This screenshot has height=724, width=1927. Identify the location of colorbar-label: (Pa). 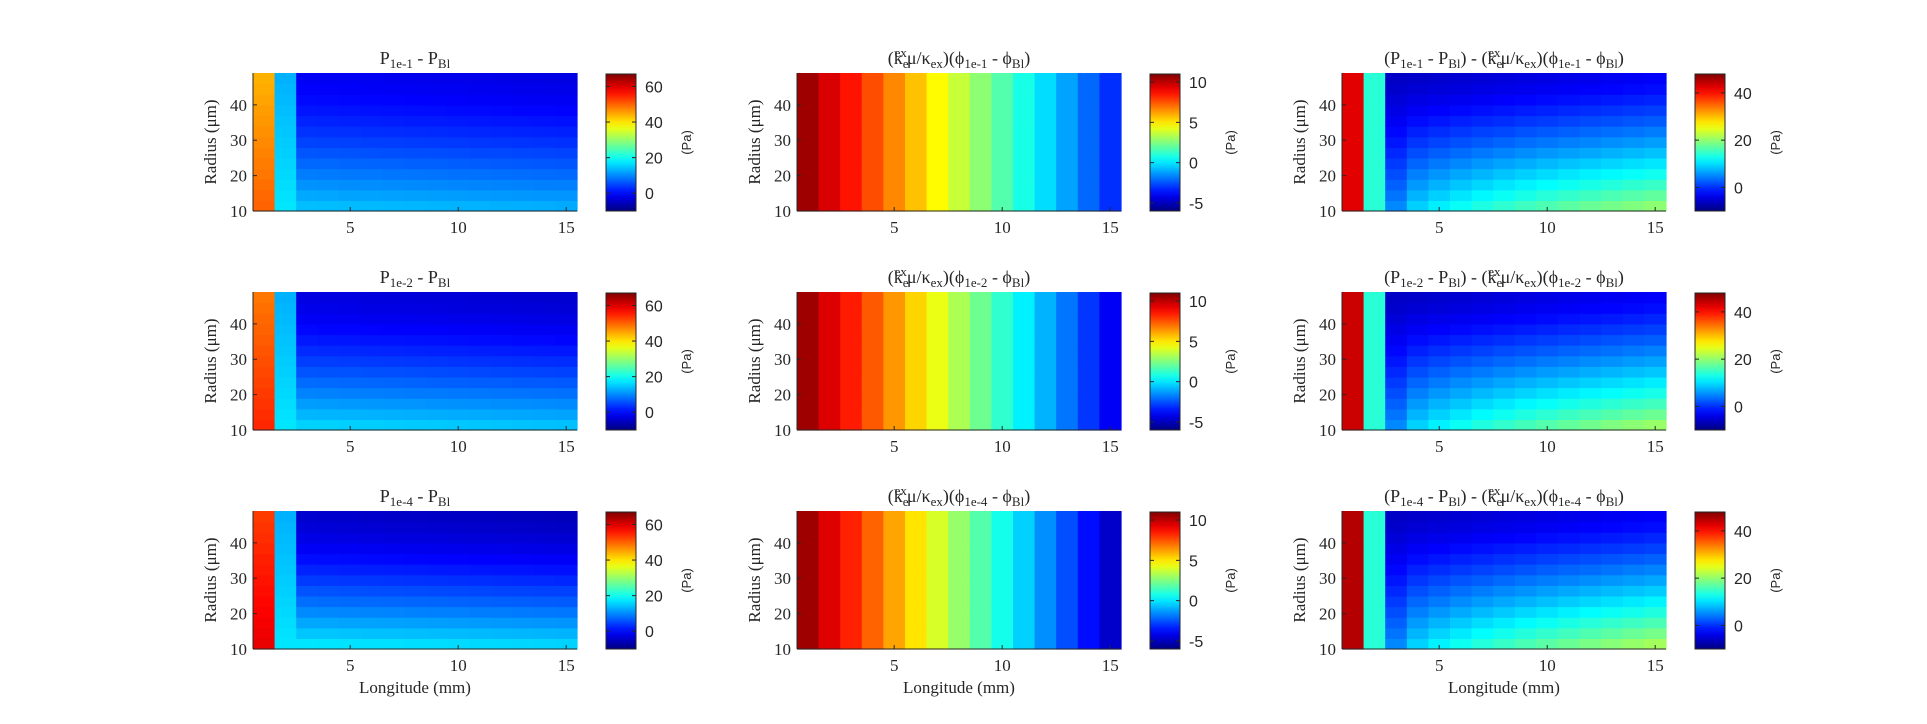
(1230, 142).